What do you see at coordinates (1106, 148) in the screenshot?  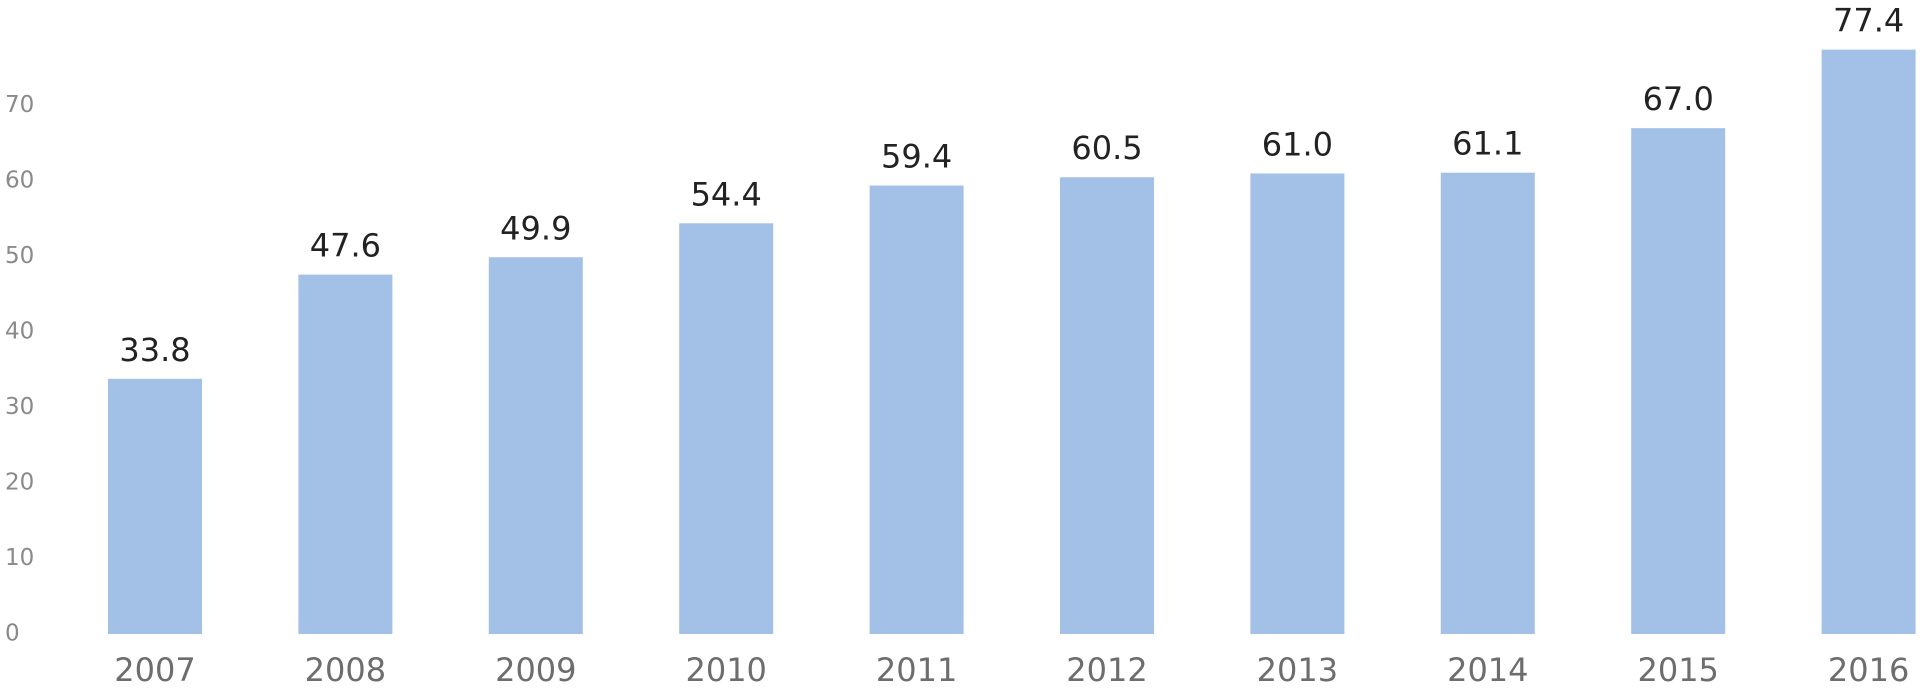 I see `value-label: 60.5` at bounding box center [1106, 148].